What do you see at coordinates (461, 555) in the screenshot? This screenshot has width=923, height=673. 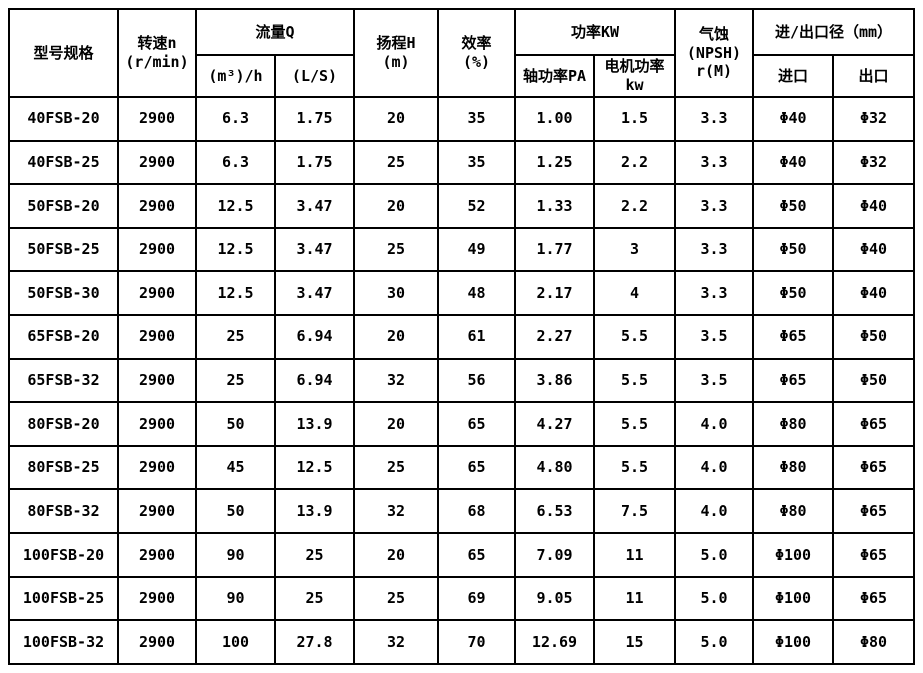 I see `table-row: 100FSB-20 2900 90 25 20 65 7.09 11 5.0 Φ100 Φ65` at bounding box center [461, 555].